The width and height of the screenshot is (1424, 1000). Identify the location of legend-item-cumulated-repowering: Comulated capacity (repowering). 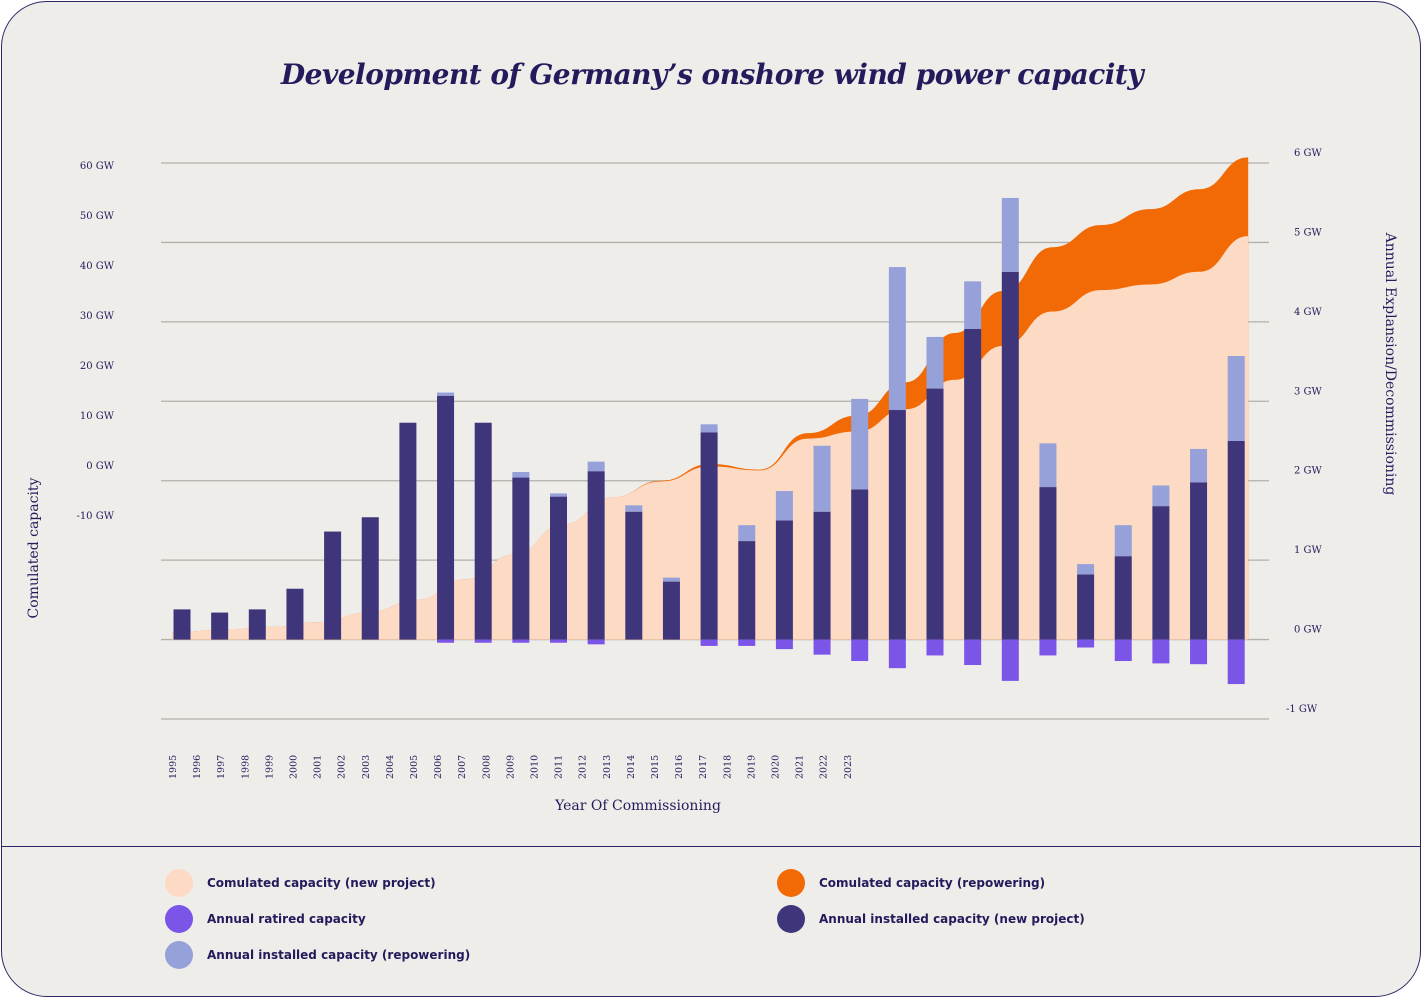
(911, 883).